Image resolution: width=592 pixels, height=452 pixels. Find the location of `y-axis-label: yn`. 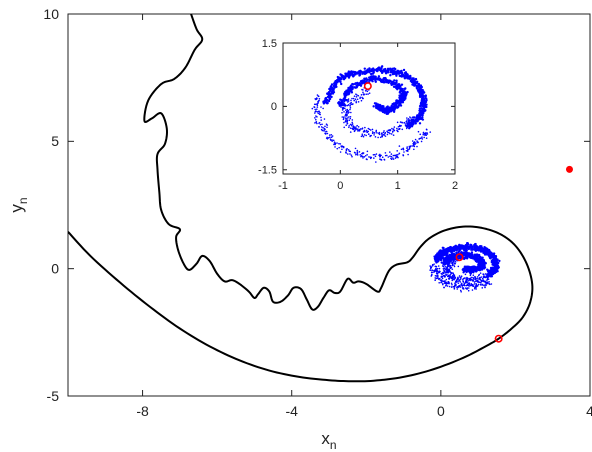

y-axis-label: yn is located at coordinates (18, 204).